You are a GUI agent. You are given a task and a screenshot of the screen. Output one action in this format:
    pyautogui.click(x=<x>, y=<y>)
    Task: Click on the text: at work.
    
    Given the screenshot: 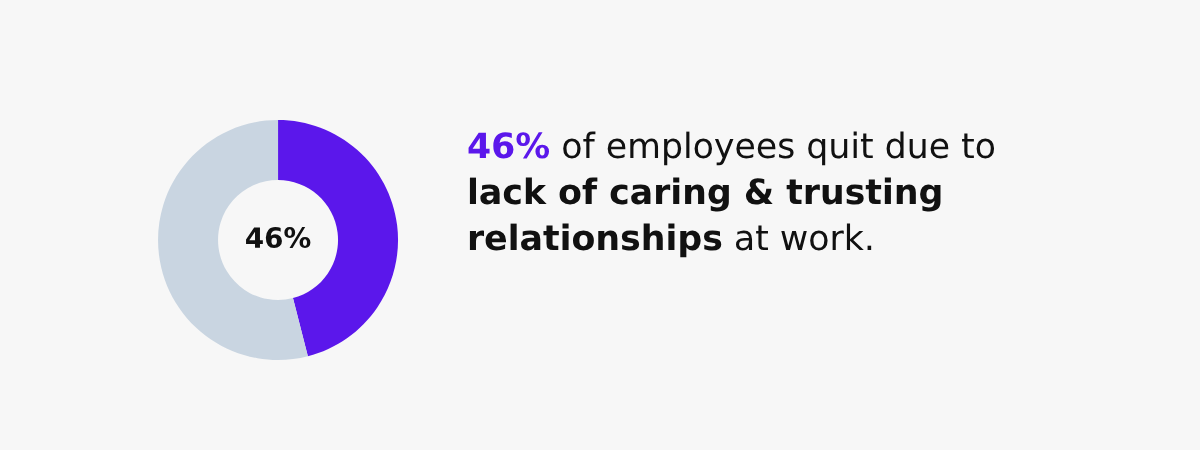 What is the action you would take?
    pyautogui.click(x=804, y=237)
    